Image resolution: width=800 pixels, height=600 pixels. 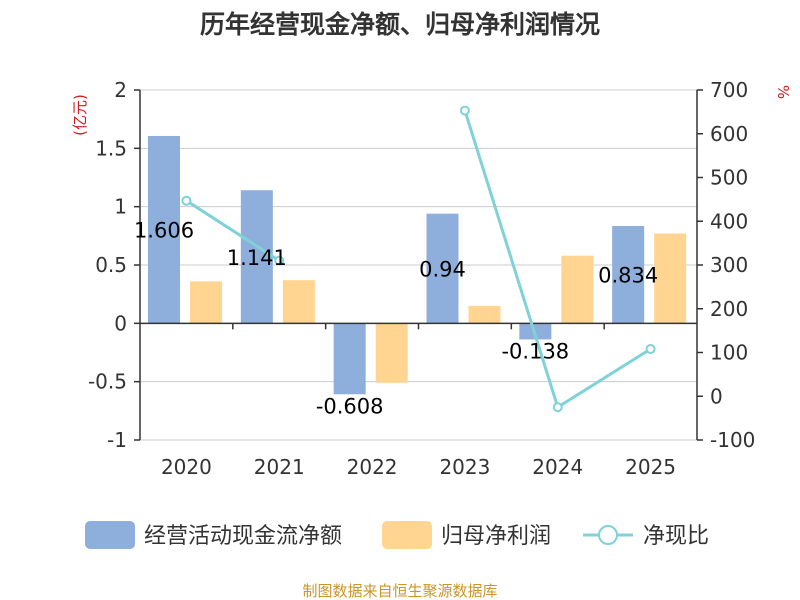 I want to click on bar-profit-2023, so click(x=484, y=314).